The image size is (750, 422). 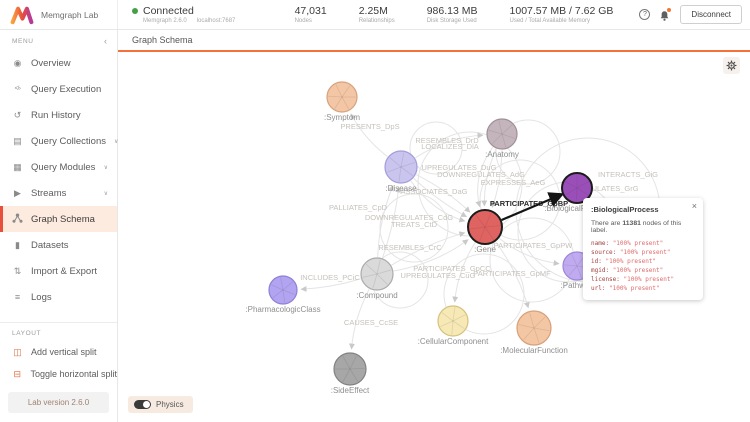 I want to click on layout-item-label: Add vertical split, so click(x=64, y=352).